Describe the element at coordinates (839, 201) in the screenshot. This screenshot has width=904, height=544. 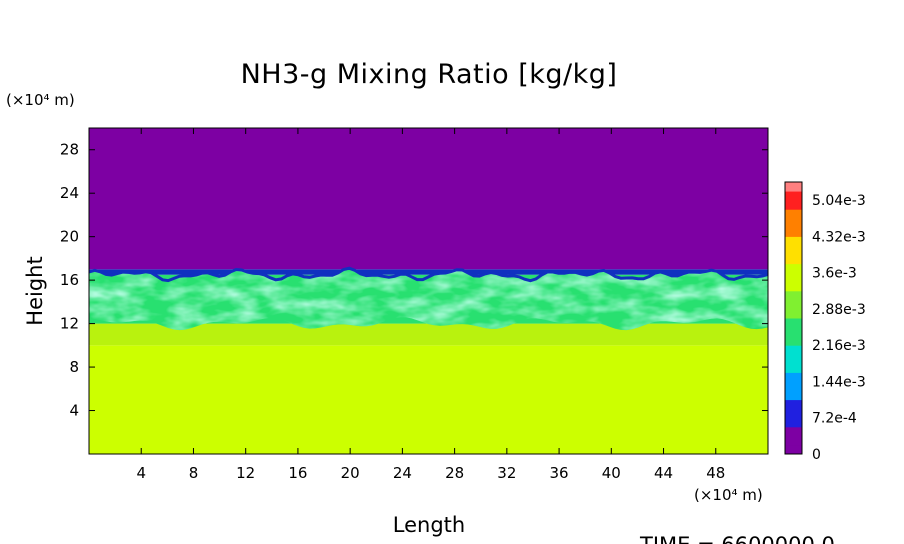
I see `colorbar-tick-label: 5.04e-3` at that location.